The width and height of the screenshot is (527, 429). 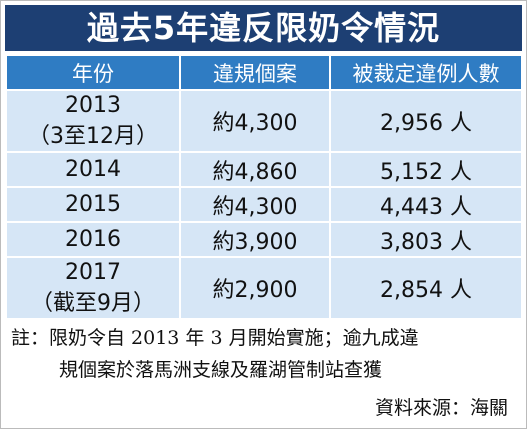 I want to click on convicted-cell: 3,803 人, so click(x=426, y=239).